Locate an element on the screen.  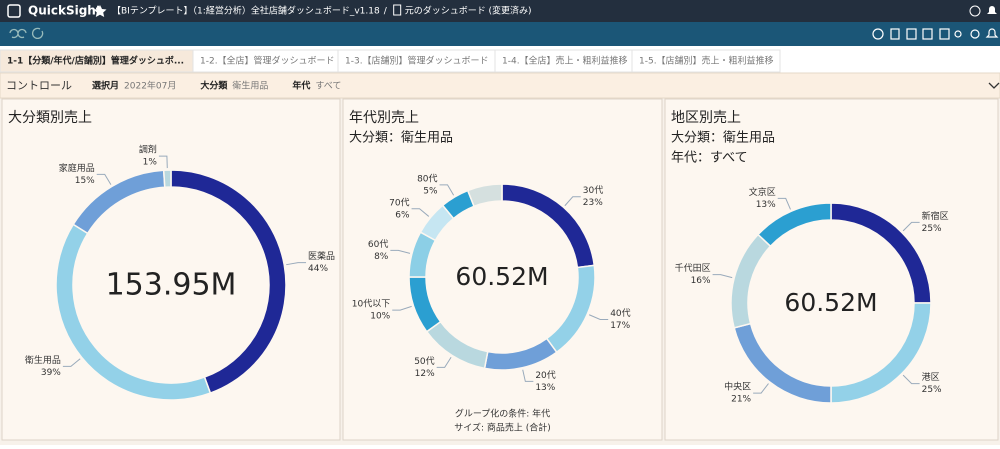
filter-label: 大分類 is located at coordinates (214, 86).